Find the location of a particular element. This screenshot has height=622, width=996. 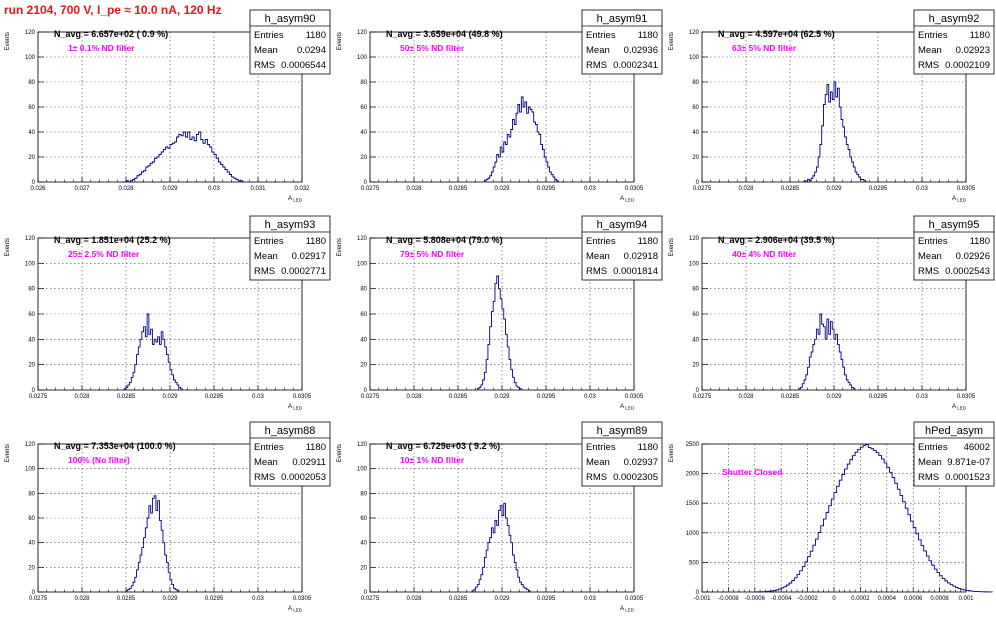

filter-label: 63± 5% ND filter is located at coordinates (764, 48).